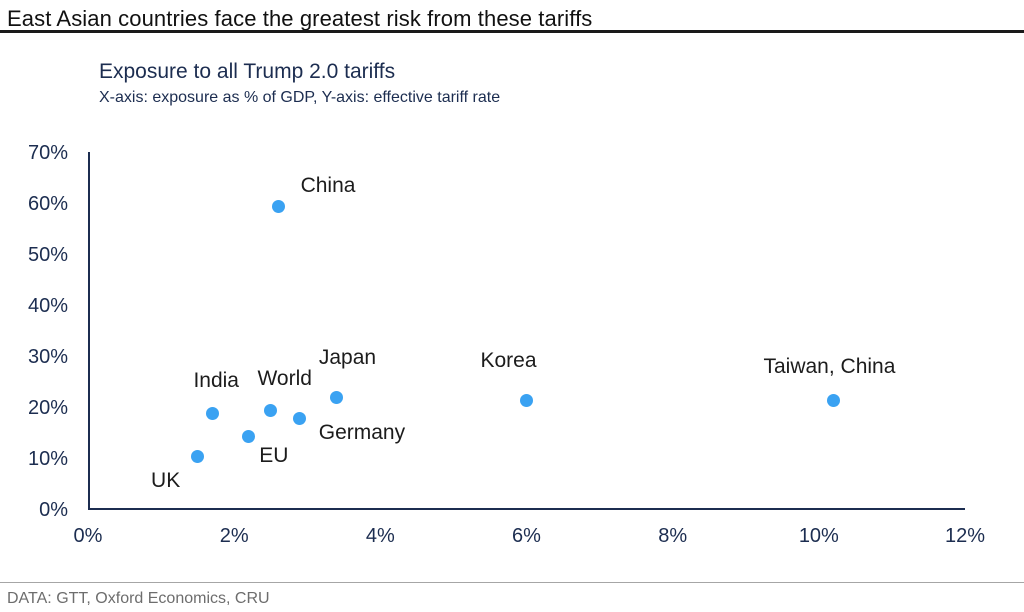  Describe the element at coordinates (271, 411) in the screenshot. I see `data-point-world` at that location.